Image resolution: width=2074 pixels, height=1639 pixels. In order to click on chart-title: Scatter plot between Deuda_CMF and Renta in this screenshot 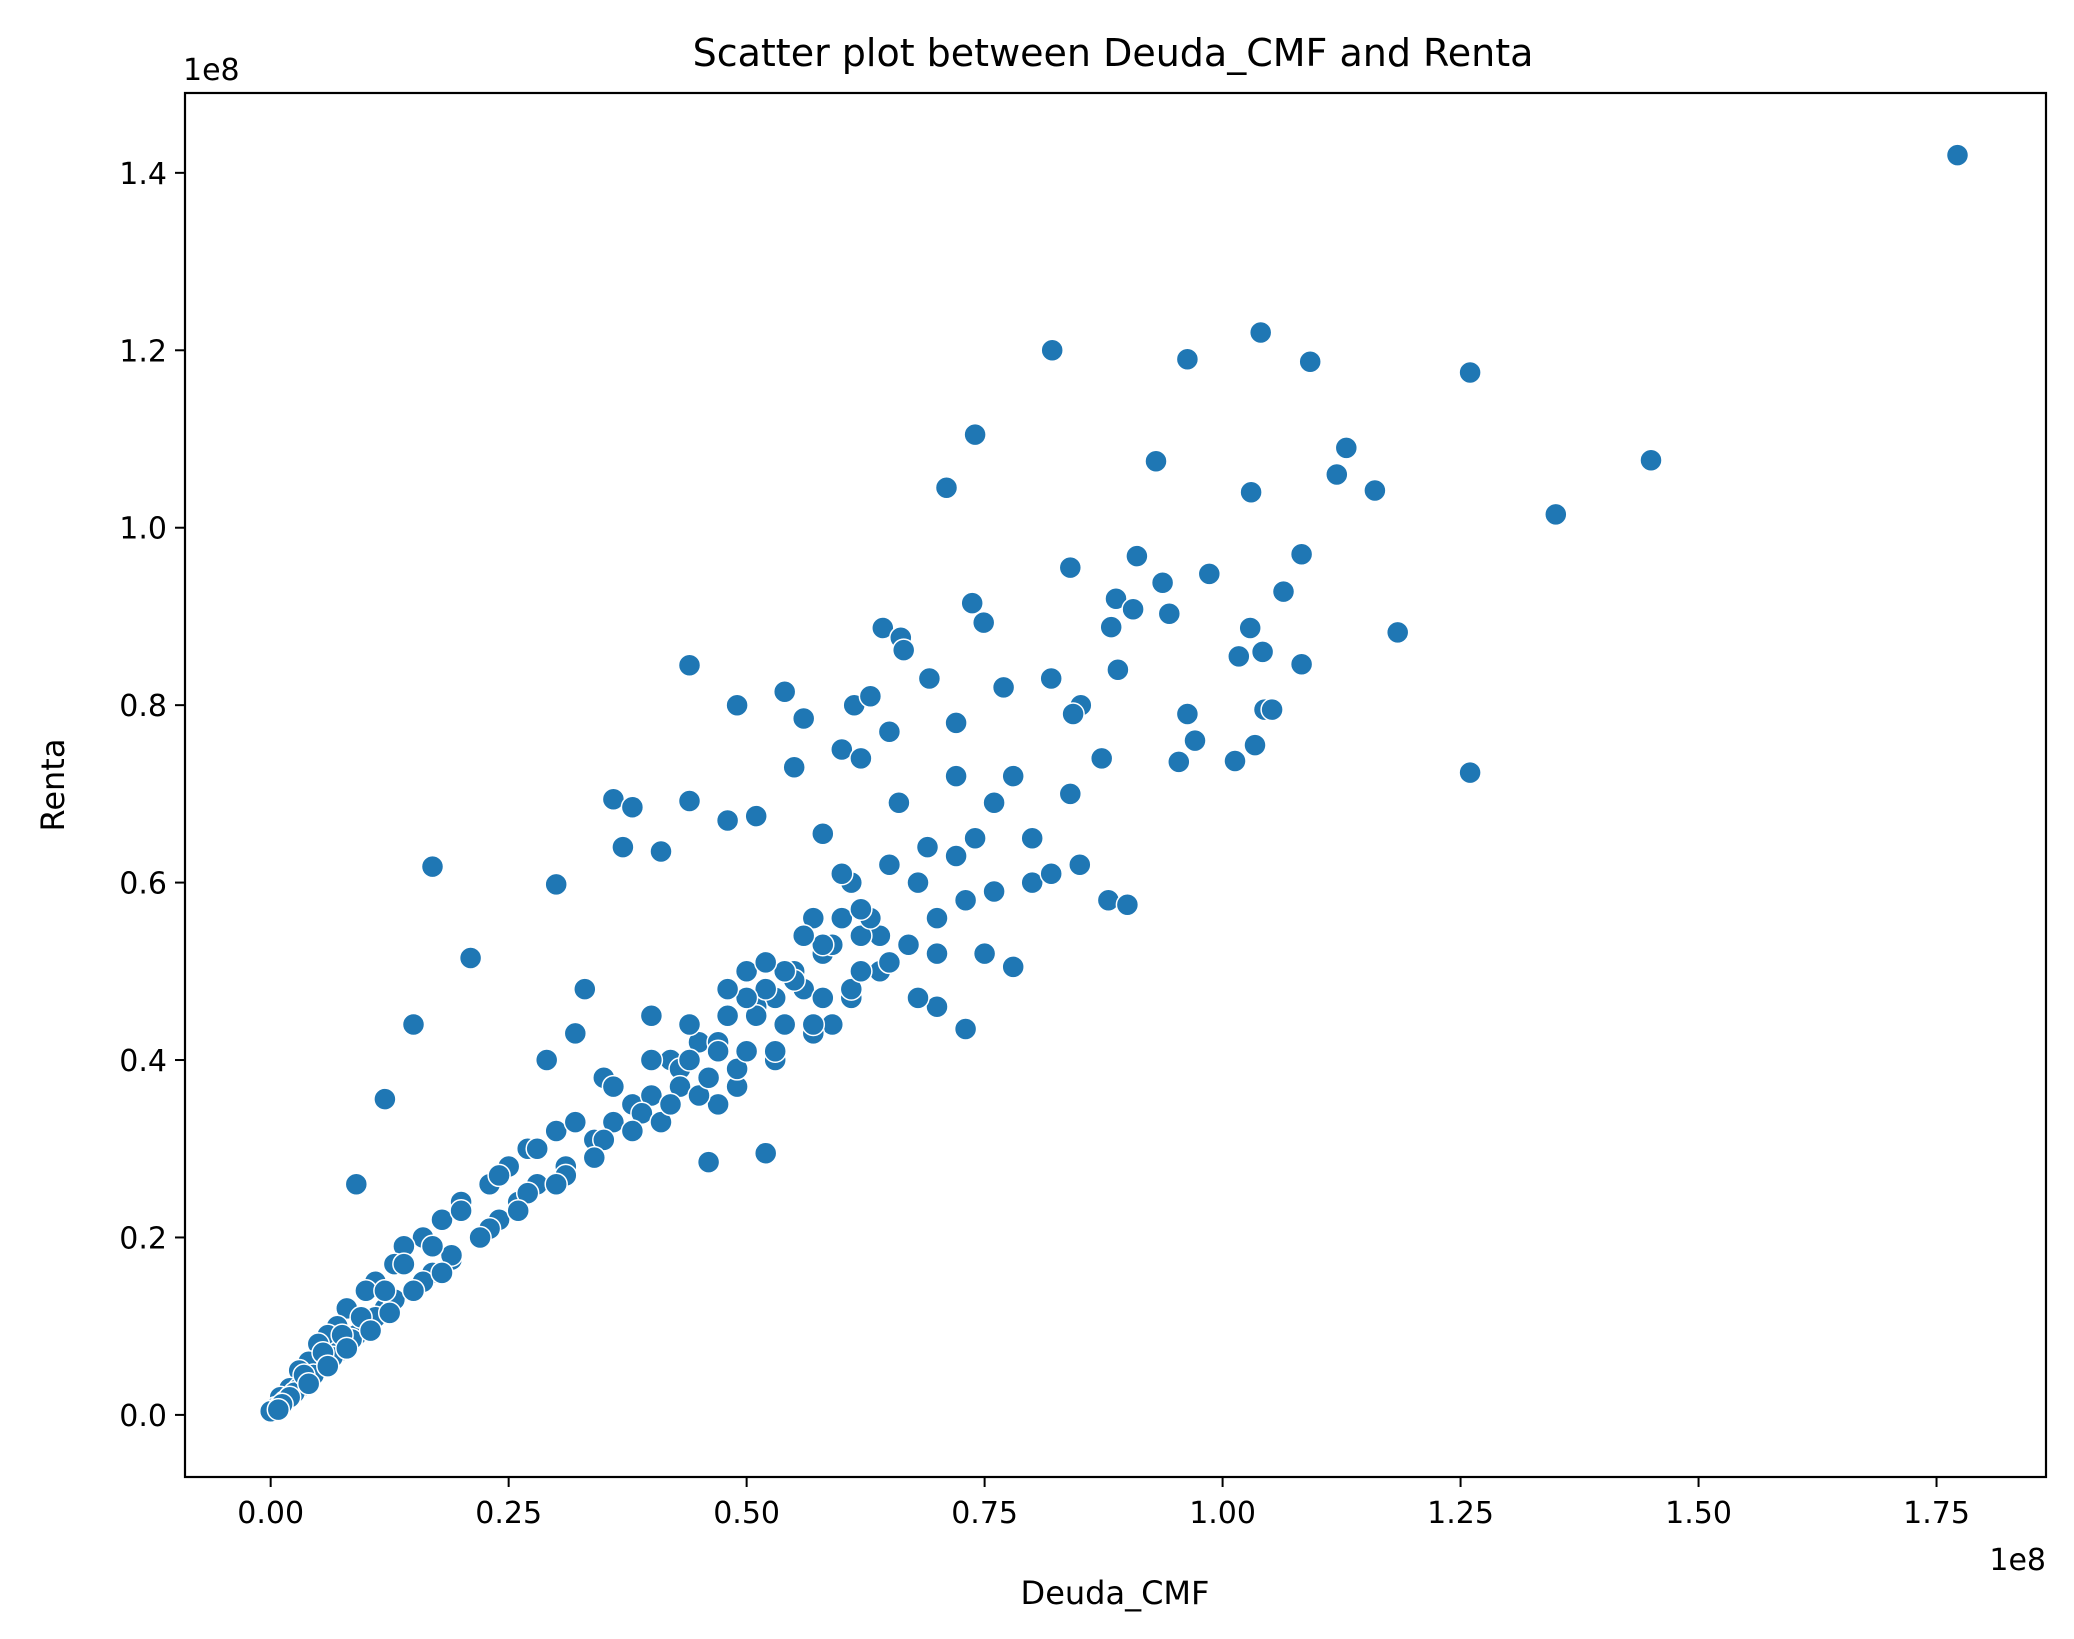, I will do `click(1113, 53)`.